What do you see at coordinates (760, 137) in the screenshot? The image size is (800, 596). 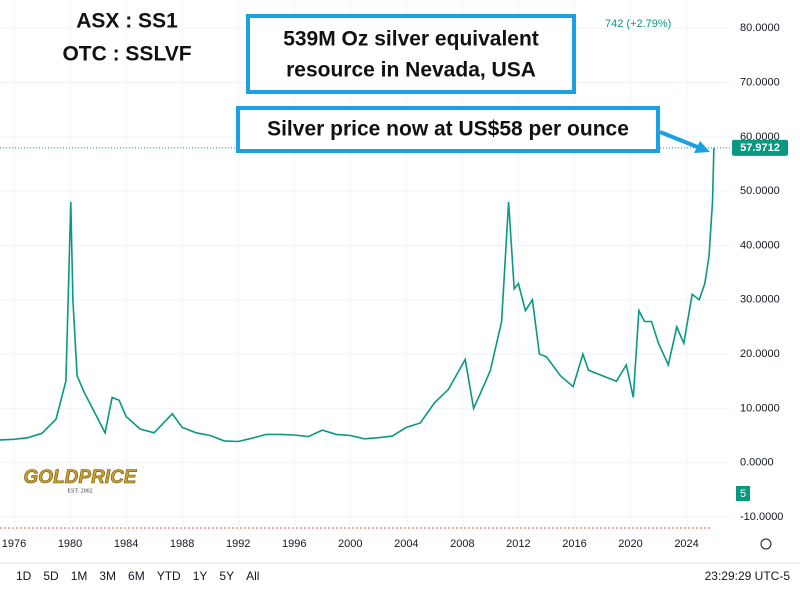 I see `y-tick-label: 60.0000` at bounding box center [760, 137].